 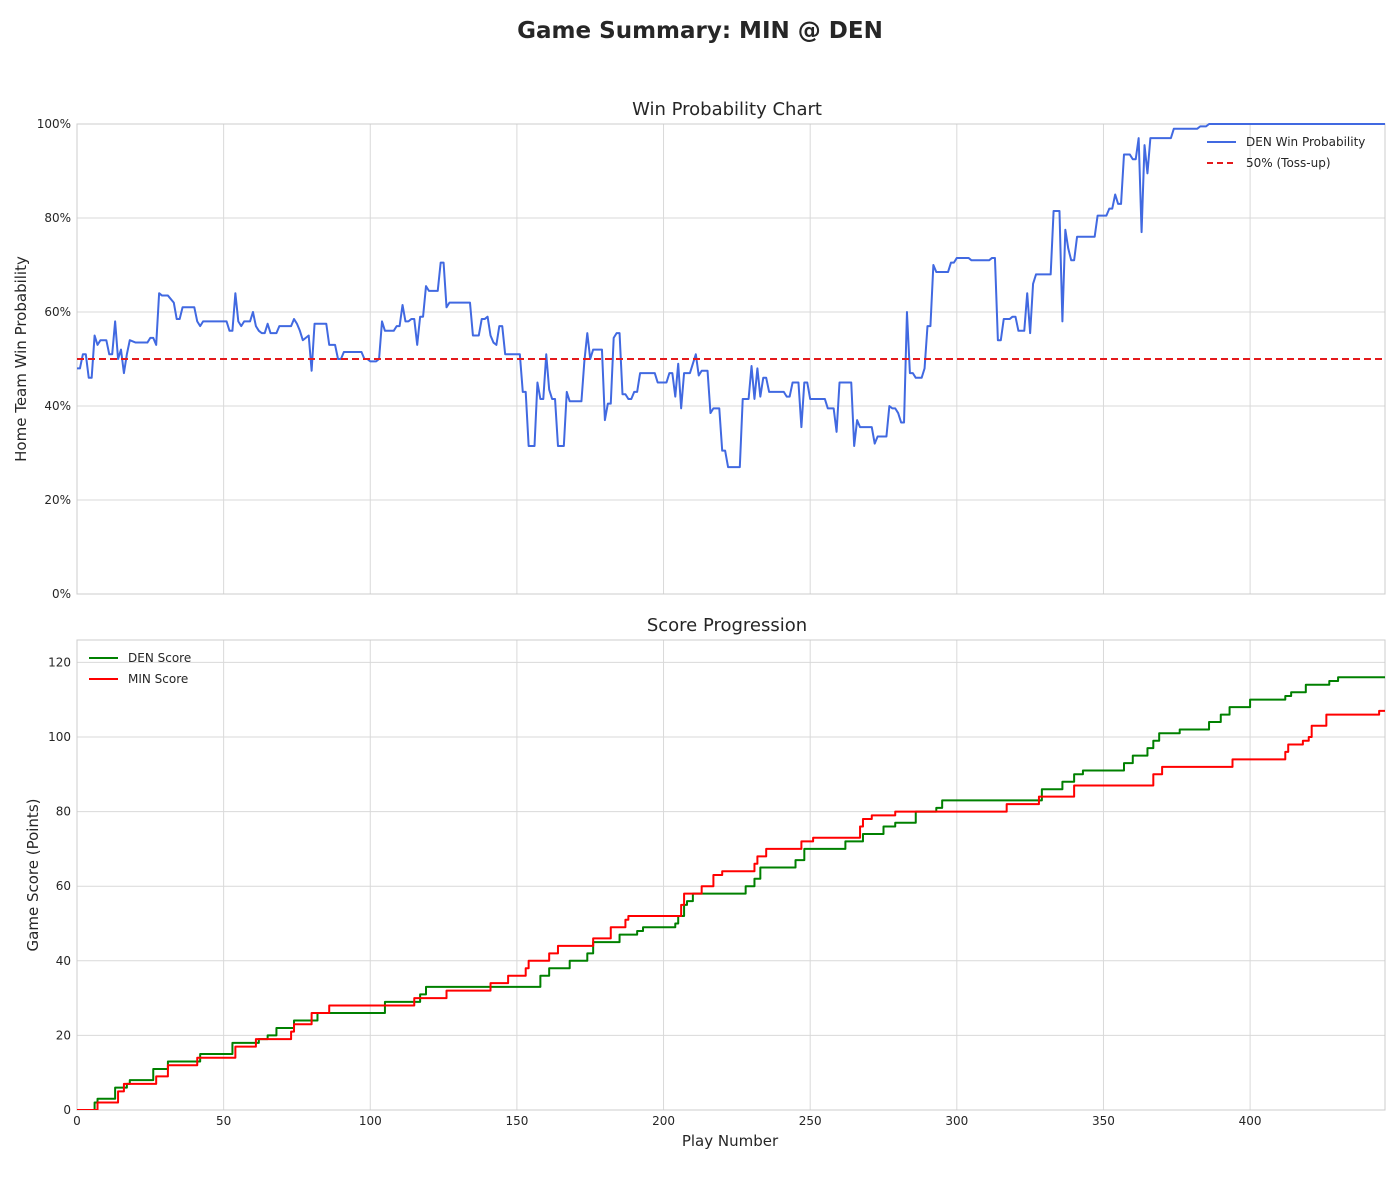 What do you see at coordinates (1103, 1121) in the screenshot?
I see `x-tick-label: 350` at bounding box center [1103, 1121].